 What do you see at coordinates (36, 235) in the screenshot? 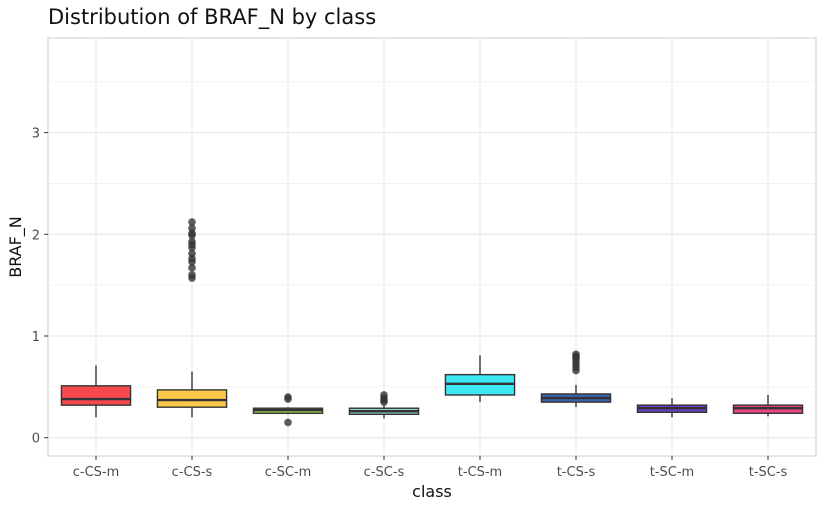
I see `y-tick-label: 2` at bounding box center [36, 235].